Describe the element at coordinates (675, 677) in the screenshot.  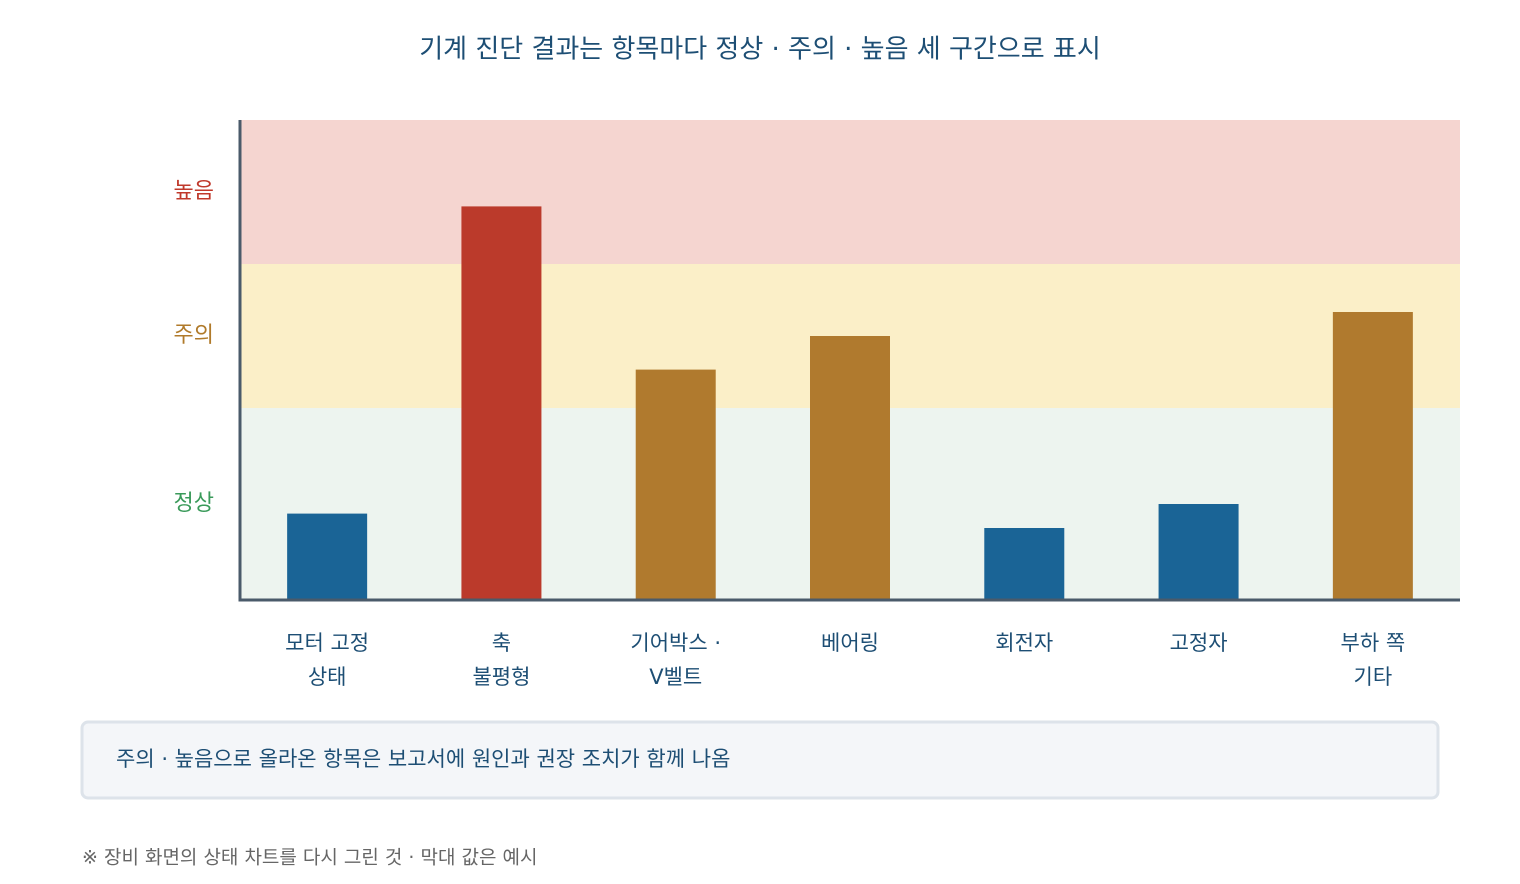
I see `x-tick-label: V벨트` at that location.